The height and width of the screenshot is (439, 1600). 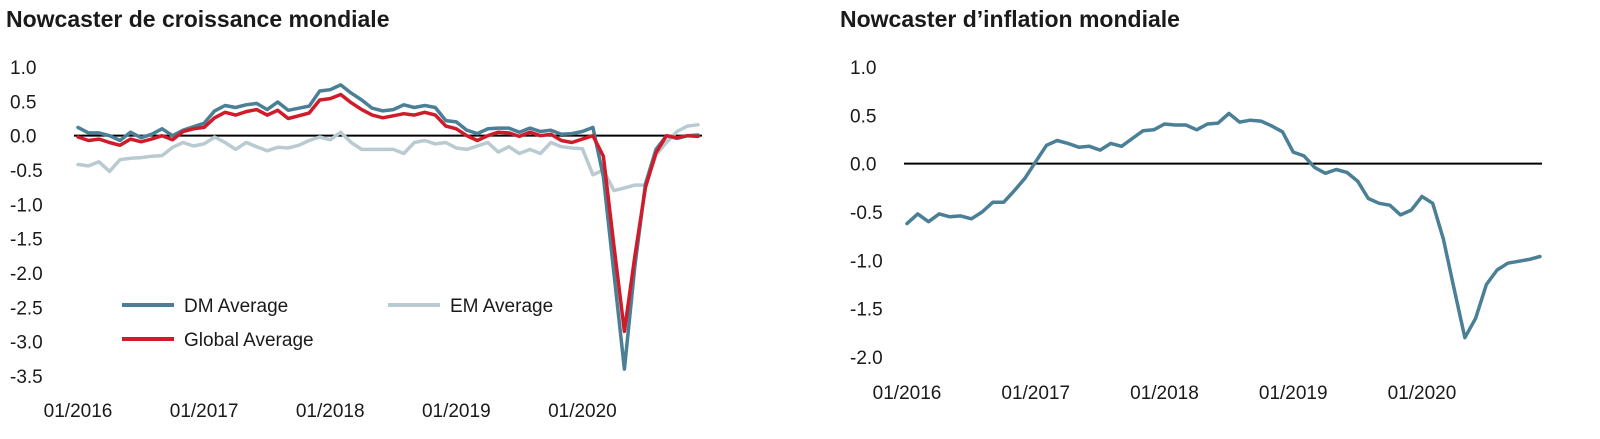 I want to click on legend-label: EM Average, so click(x=501, y=306).